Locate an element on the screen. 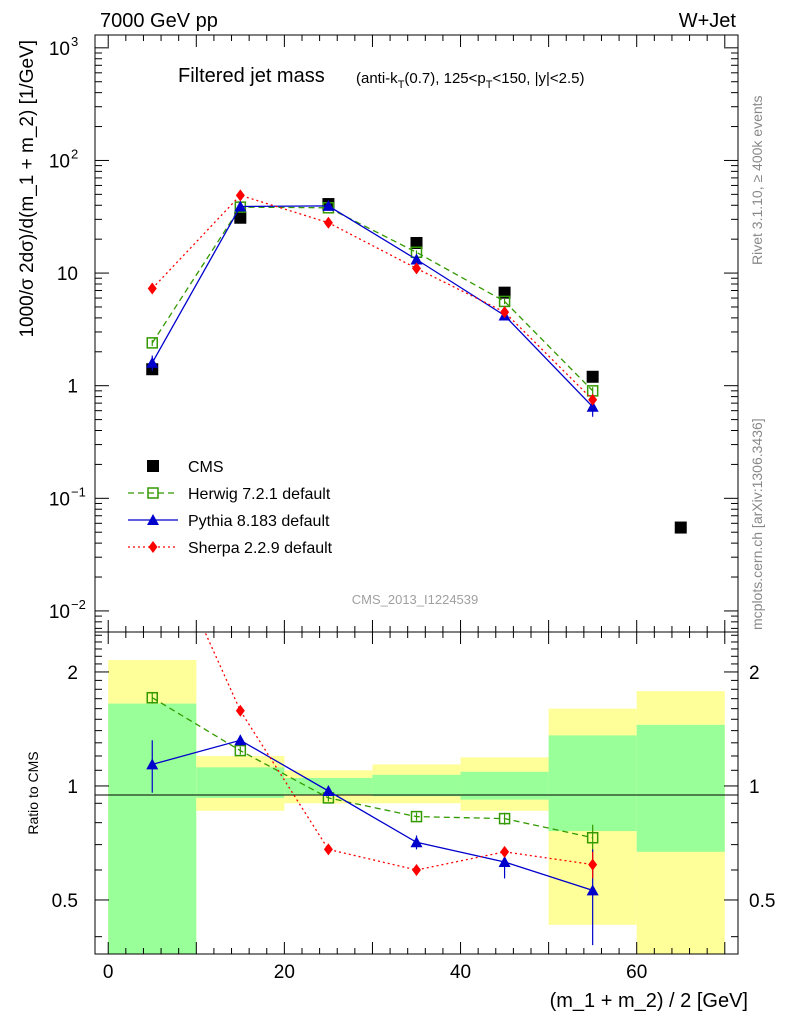  main-sherpa-line is located at coordinates (372, 297).